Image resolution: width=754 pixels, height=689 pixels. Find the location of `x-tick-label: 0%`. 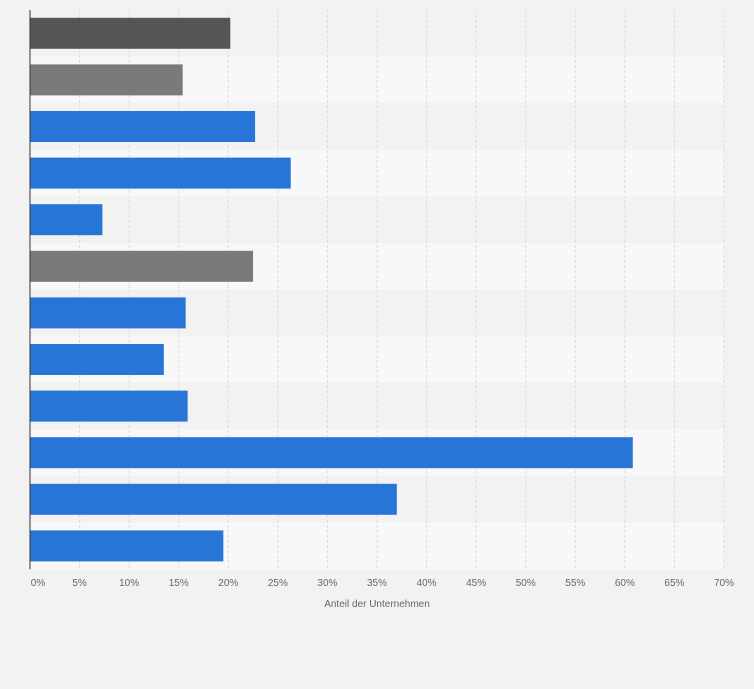

x-tick-label: 0% is located at coordinates (38, 583).